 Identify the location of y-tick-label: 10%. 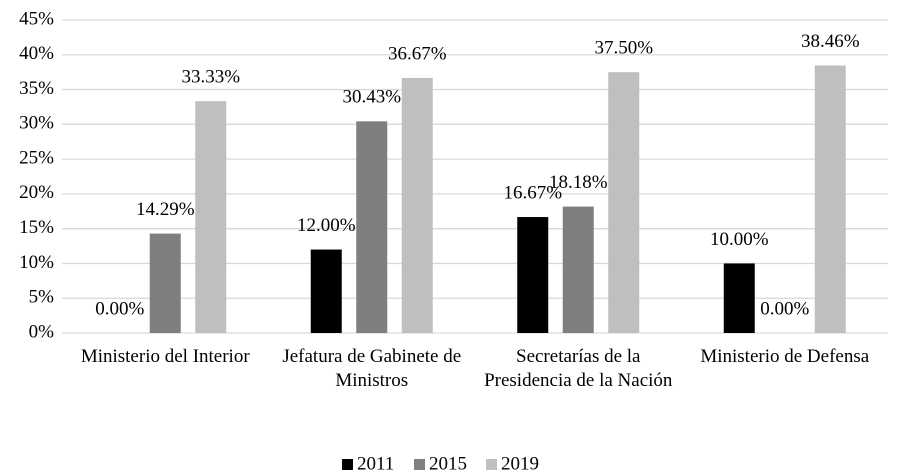
(36, 262).